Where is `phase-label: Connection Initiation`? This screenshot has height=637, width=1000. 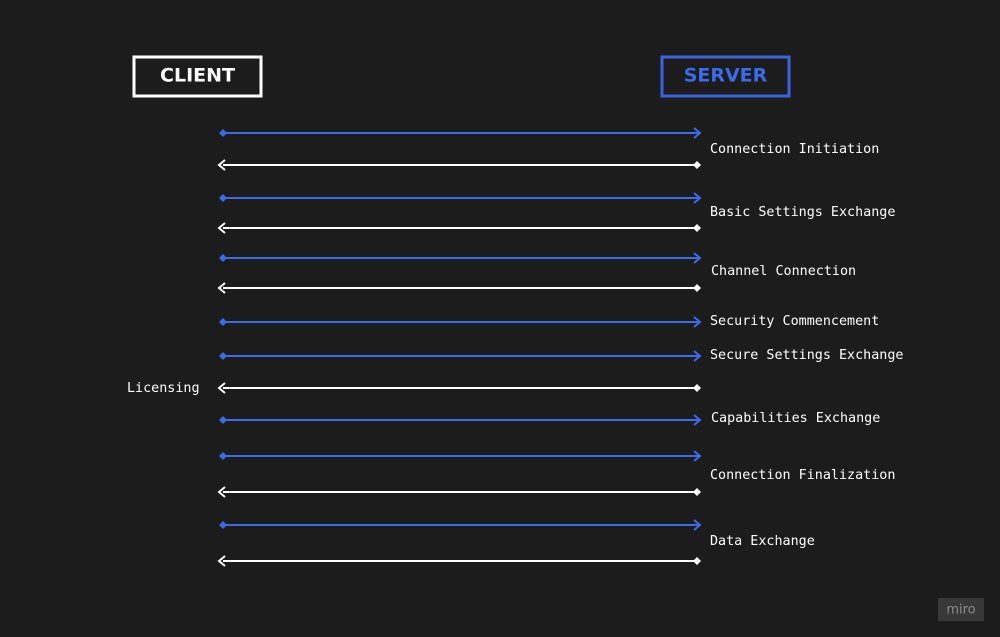 phase-label: Connection Initiation is located at coordinates (794, 149).